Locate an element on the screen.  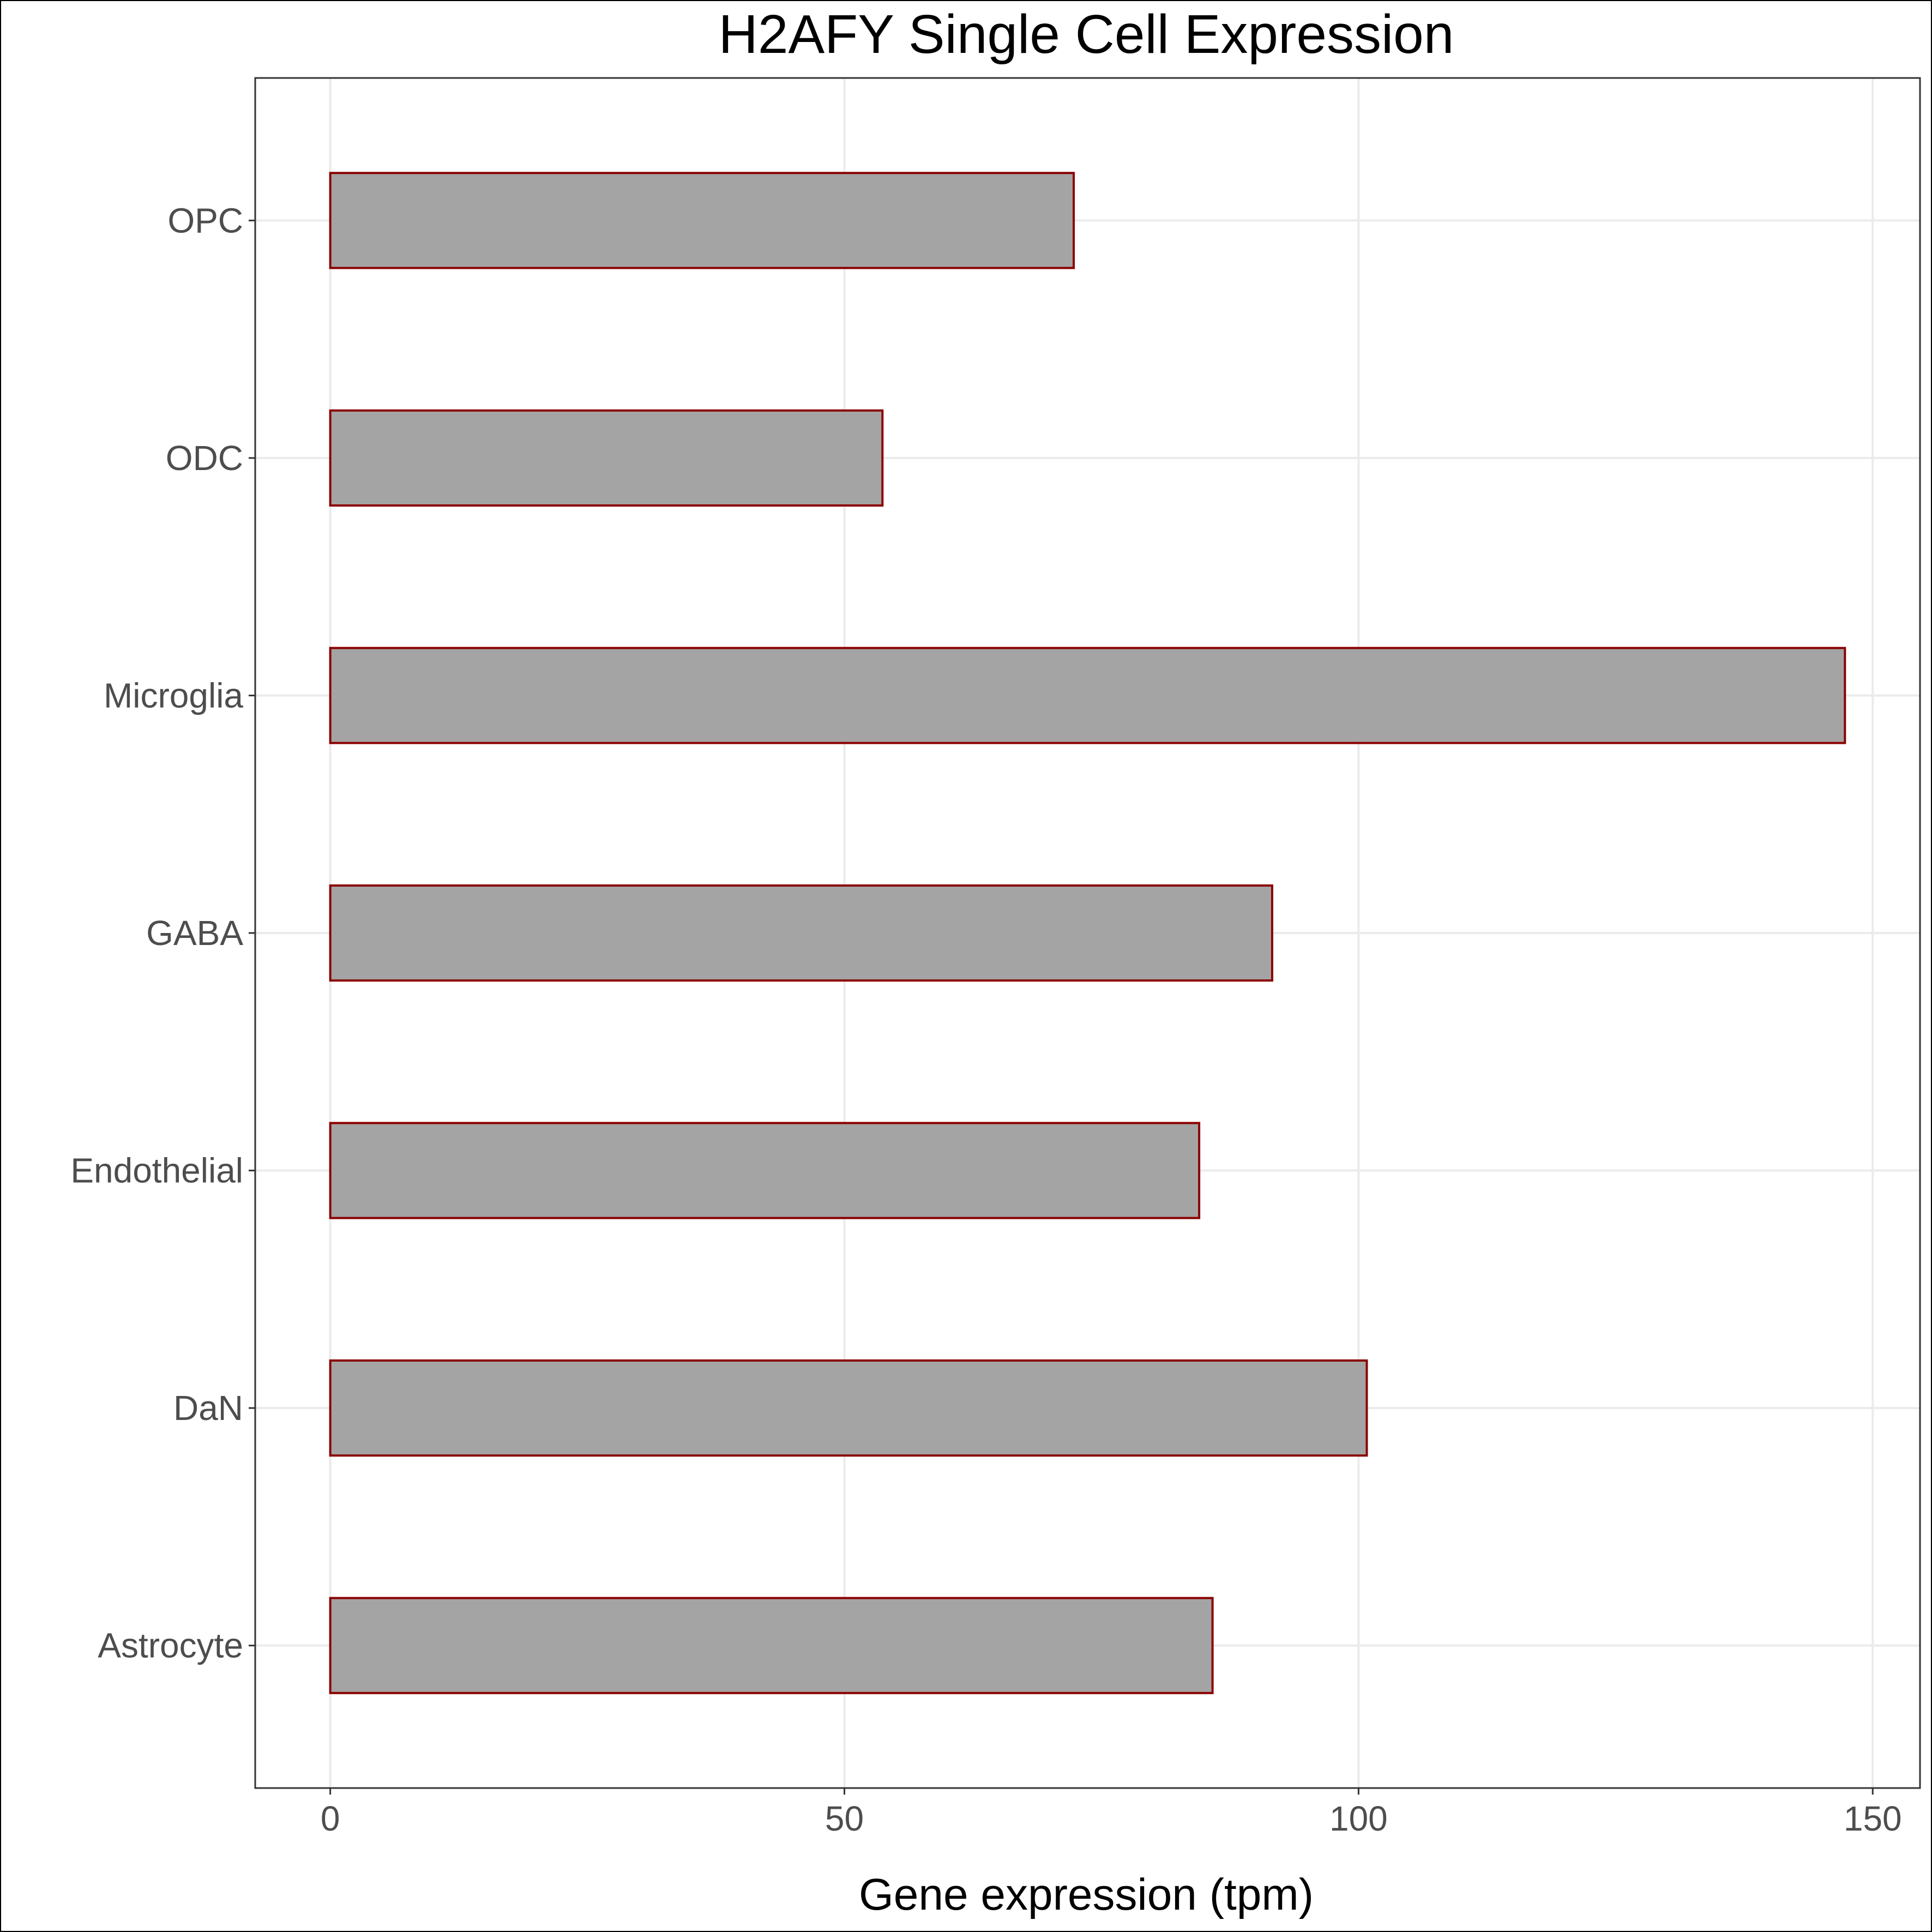
bar-endothelial is located at coordinates (765, 1170).